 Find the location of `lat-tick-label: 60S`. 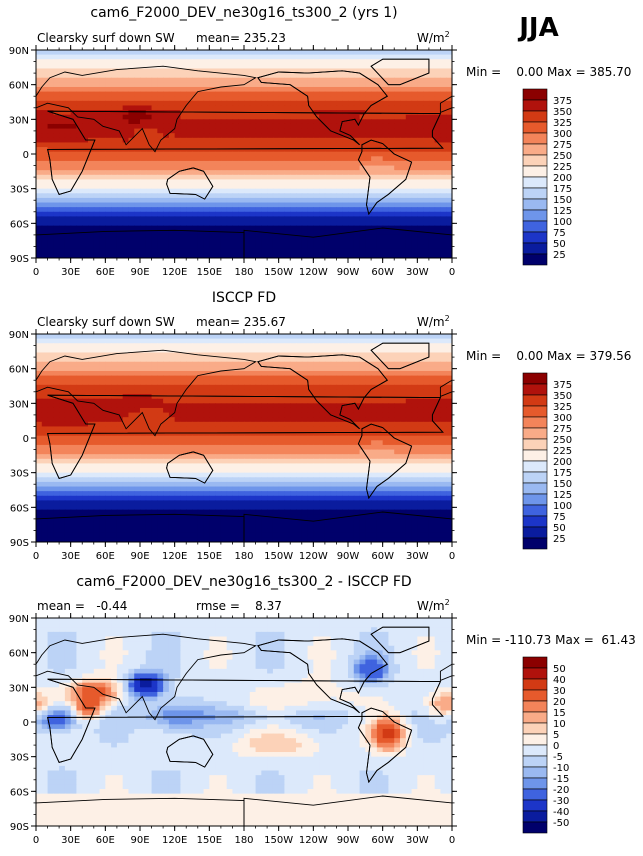

lat-tick-label: 60S is located at coordinates (19, 224).